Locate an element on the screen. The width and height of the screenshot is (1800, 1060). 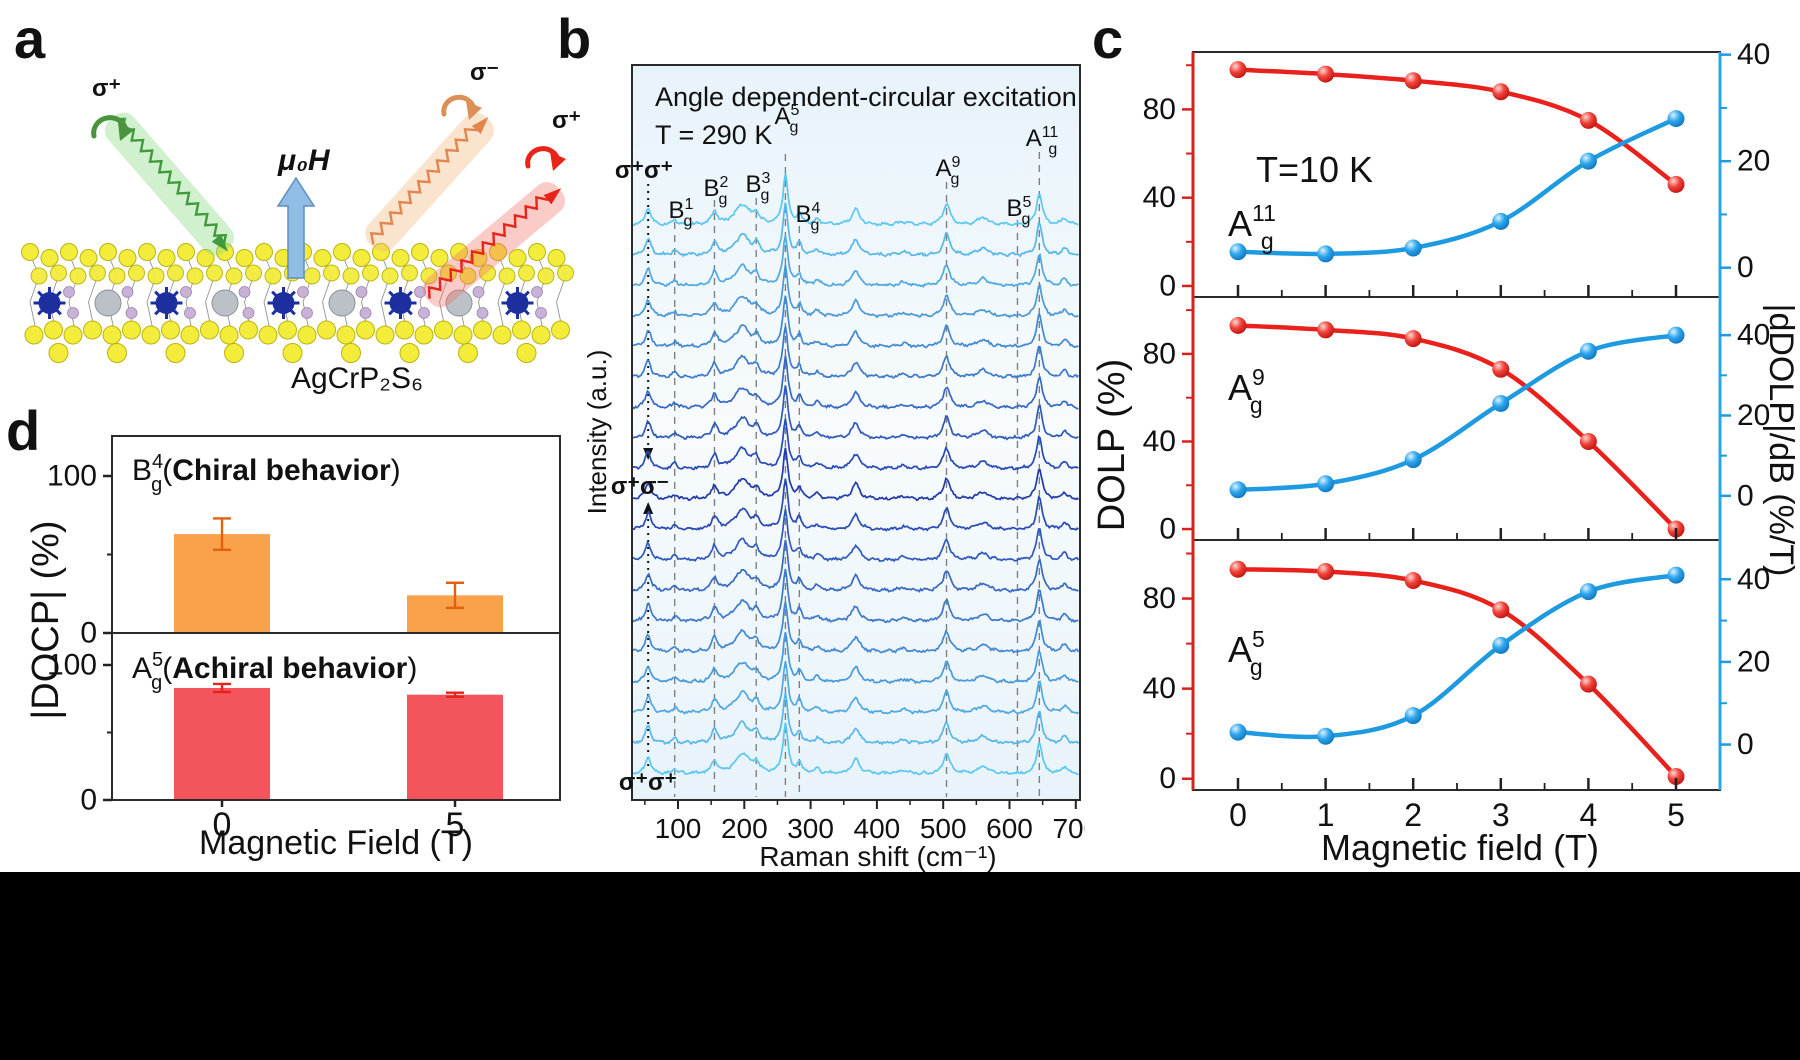
sigma-plus-out-curl-icon is located at coordinates (545, 158).